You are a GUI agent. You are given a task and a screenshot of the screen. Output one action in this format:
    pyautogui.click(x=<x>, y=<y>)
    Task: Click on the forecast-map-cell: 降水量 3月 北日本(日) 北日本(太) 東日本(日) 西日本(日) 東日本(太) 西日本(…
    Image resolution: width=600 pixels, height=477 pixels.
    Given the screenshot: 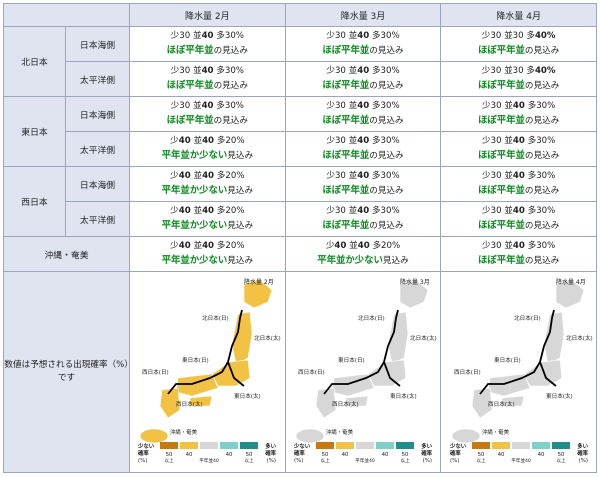 What is the action you would take?
    pyautogui.click(x=363, y=372)
    